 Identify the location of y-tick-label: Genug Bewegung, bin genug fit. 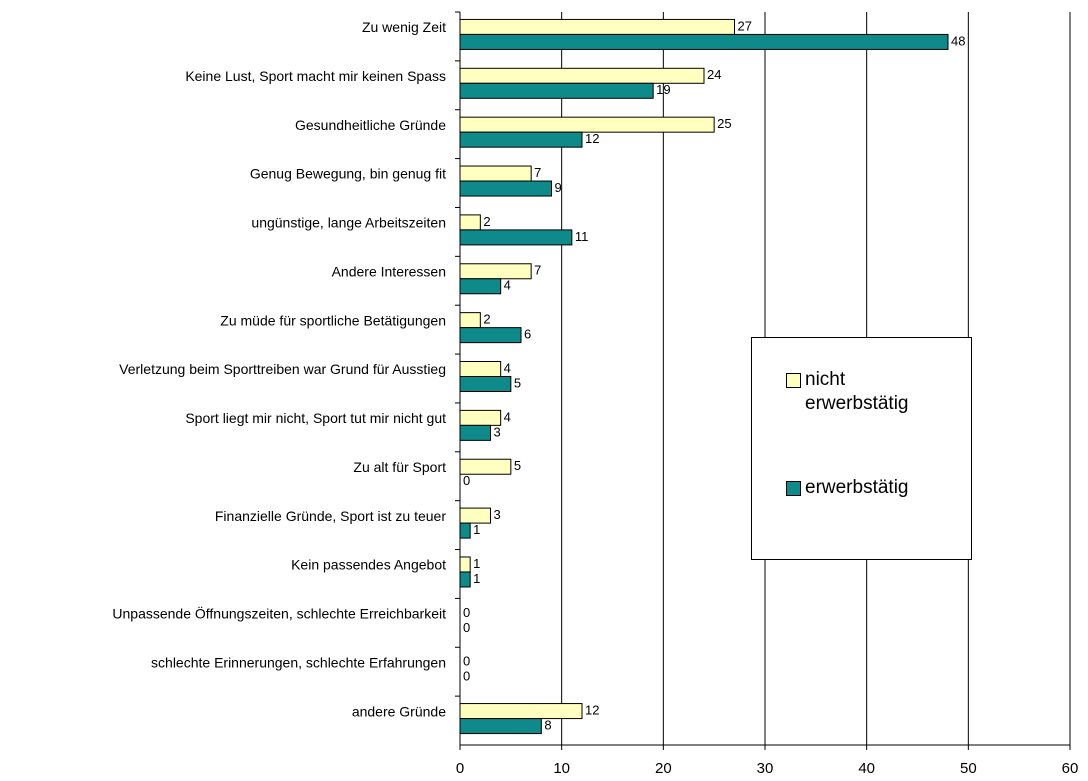
(348, 174).